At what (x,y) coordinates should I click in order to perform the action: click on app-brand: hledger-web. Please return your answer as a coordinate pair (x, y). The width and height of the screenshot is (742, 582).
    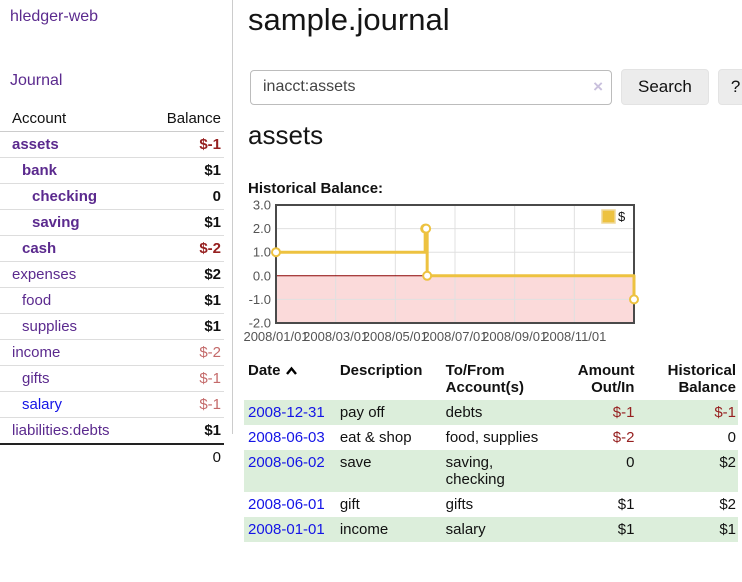
    Looking at the image, I should click on (116, 13).